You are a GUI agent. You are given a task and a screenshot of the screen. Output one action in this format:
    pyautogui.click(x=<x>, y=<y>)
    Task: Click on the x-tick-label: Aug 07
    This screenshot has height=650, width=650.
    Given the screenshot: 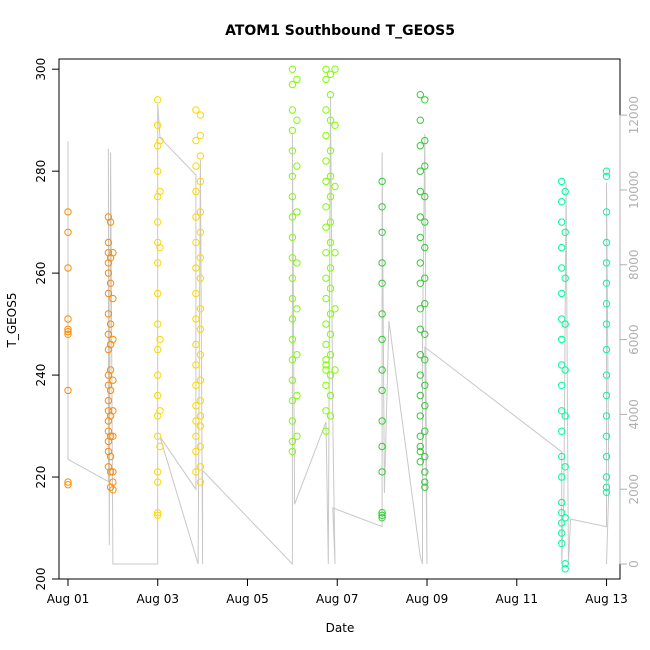 What is the action you would take?
    pyautogui.click(x=337, y=599)
    